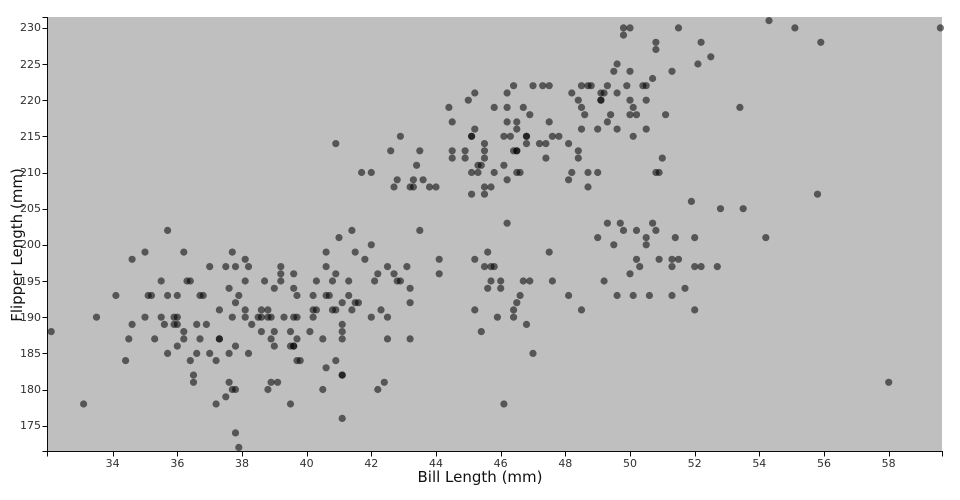  What do you see at coordinates (241, 463) in the screenshot?
I see `x-tick-label: 38` at bounding box center [241, 463].